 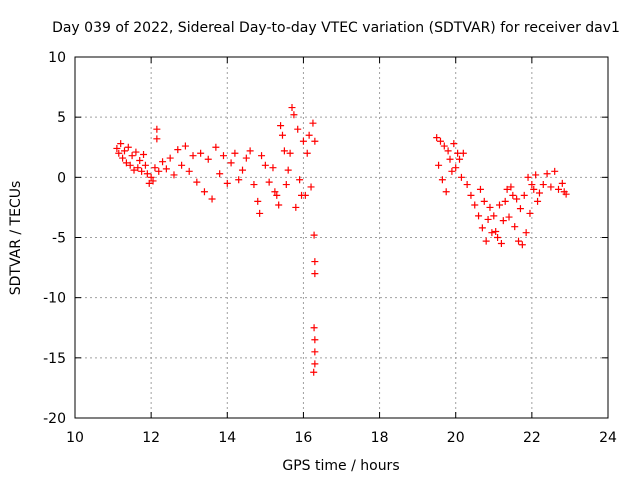 I want to click on x-tick-label: 16, so click(x=304, y=438).